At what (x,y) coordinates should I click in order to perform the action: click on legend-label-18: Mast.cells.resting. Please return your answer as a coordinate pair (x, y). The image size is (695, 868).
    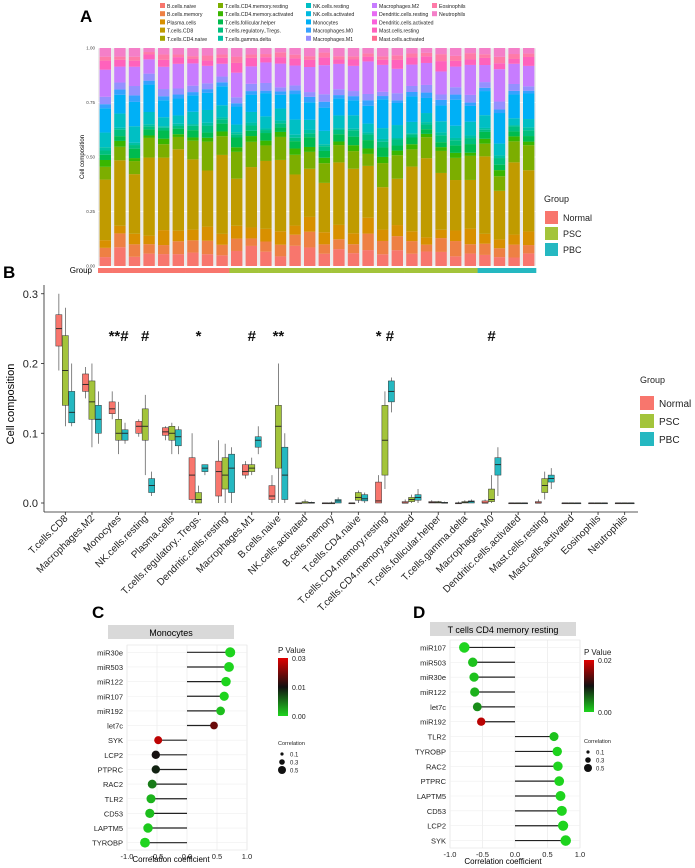
    Looking at the image, I should click on (399, 32).